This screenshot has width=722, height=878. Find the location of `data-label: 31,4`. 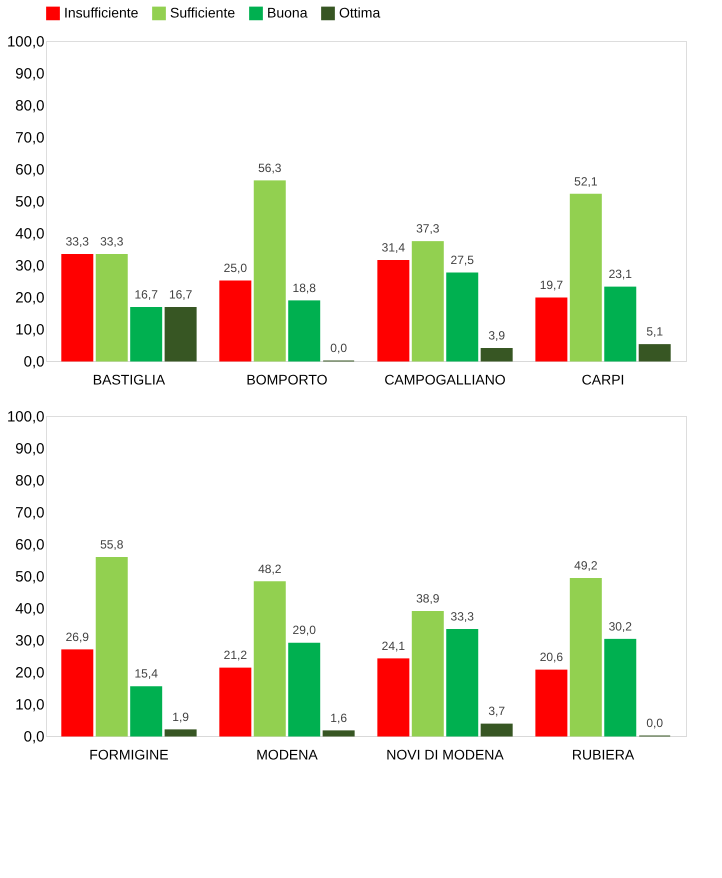

data-label: 31,4 is located at coordinates (394, 247).